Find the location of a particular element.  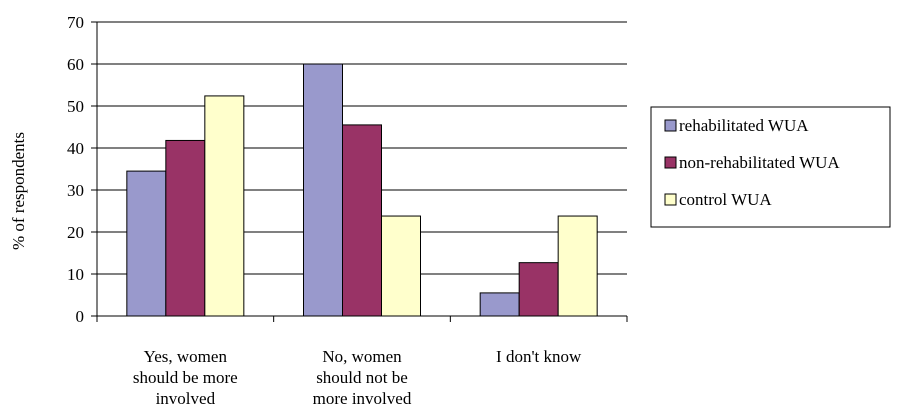

y-tick-label: 70 is located at coordinates (75, 22).